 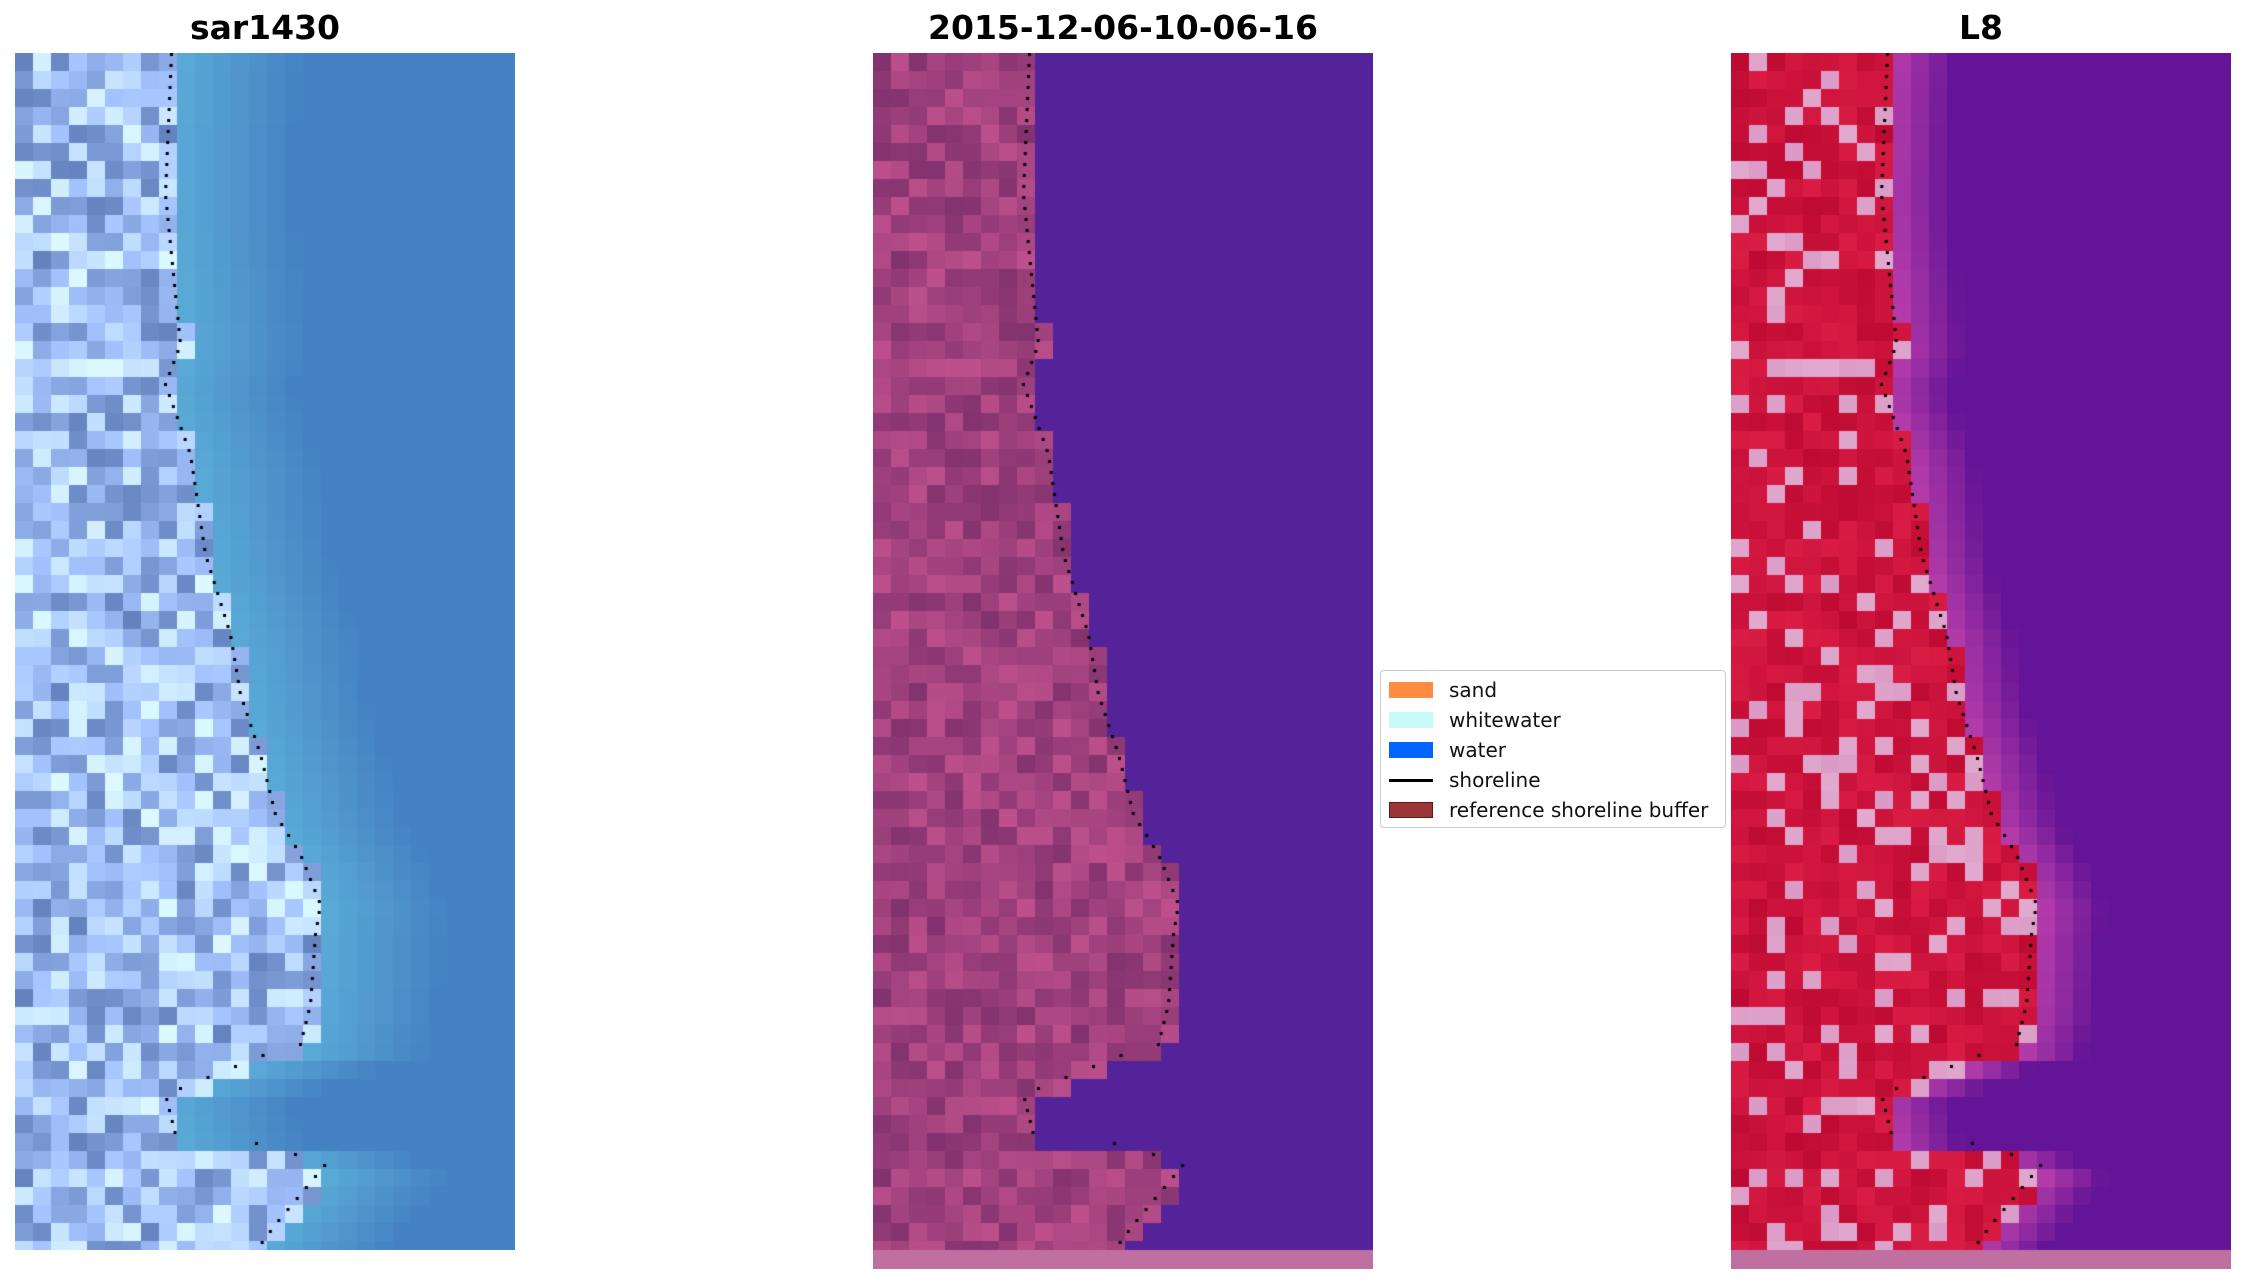 I want to click on shoreline-line-icon, so click(x=1411, y=780).